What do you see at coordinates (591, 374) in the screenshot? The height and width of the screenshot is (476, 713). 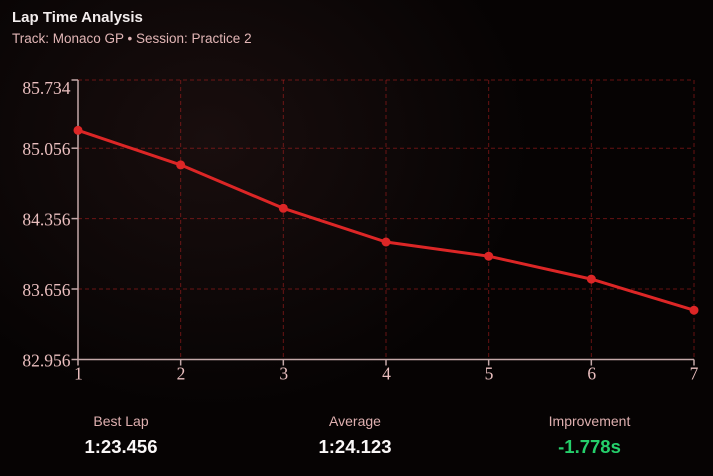 I see `svg-text: 6` at bounding box center [591, 374].